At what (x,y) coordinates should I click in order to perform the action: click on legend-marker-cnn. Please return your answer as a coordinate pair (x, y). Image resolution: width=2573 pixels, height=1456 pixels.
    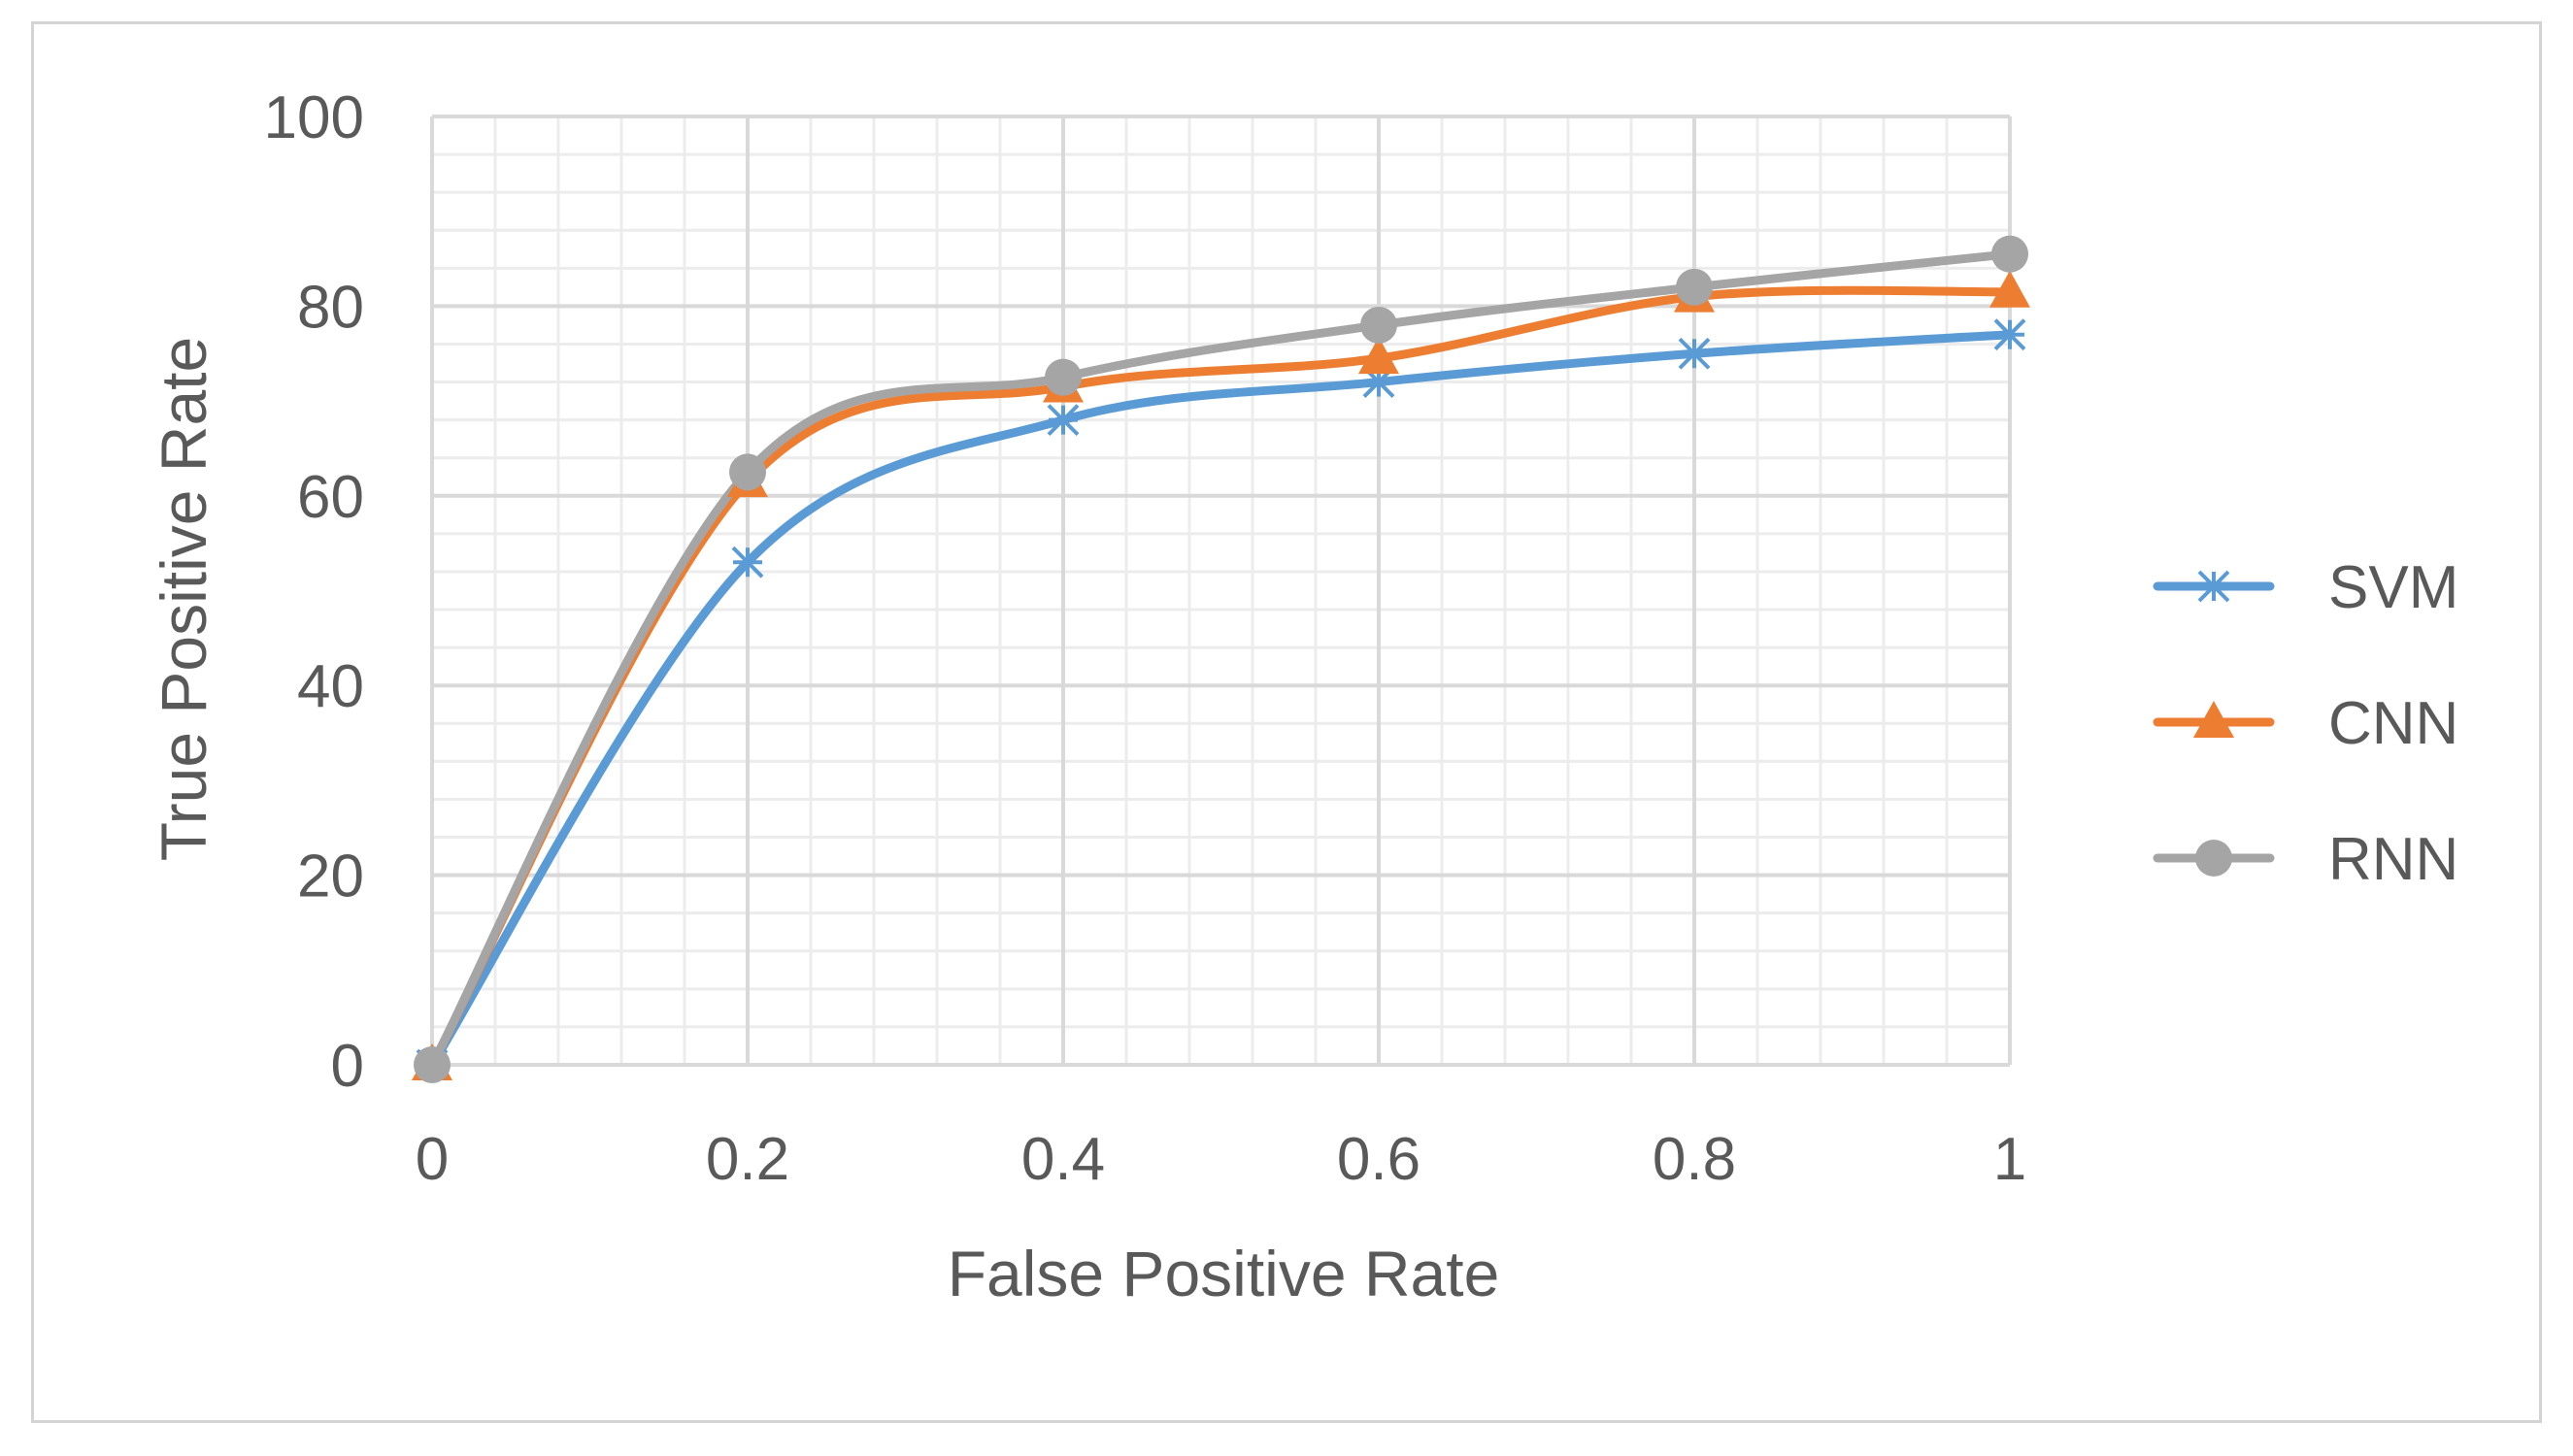
    Looking at the image, I should click on (2213, 719).